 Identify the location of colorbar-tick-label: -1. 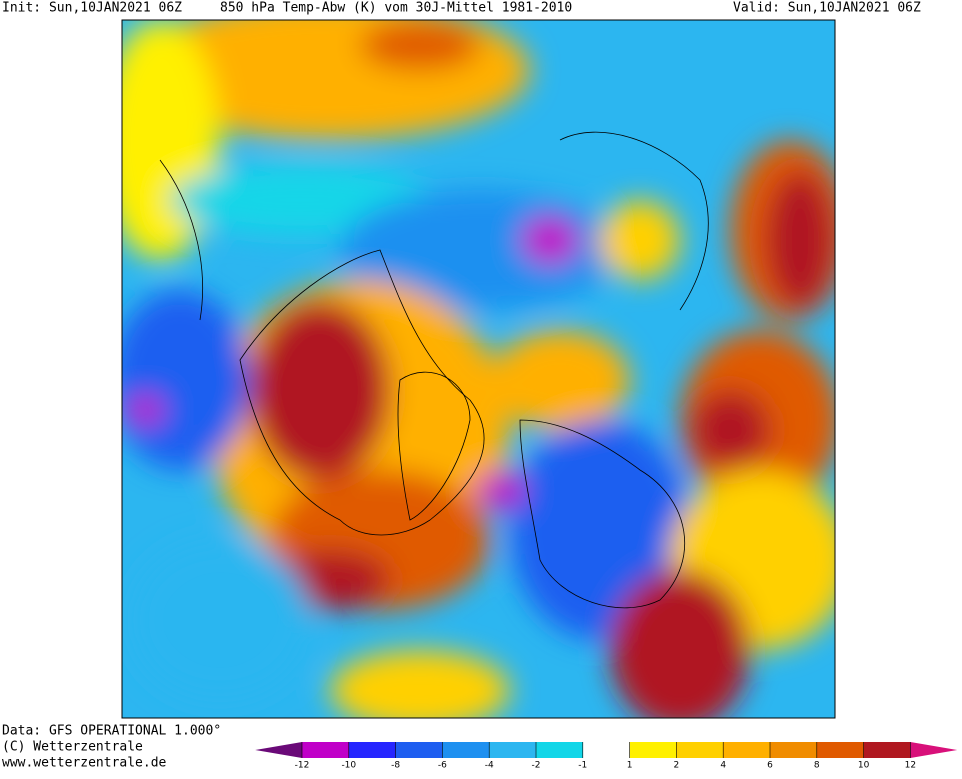
(582, 766).